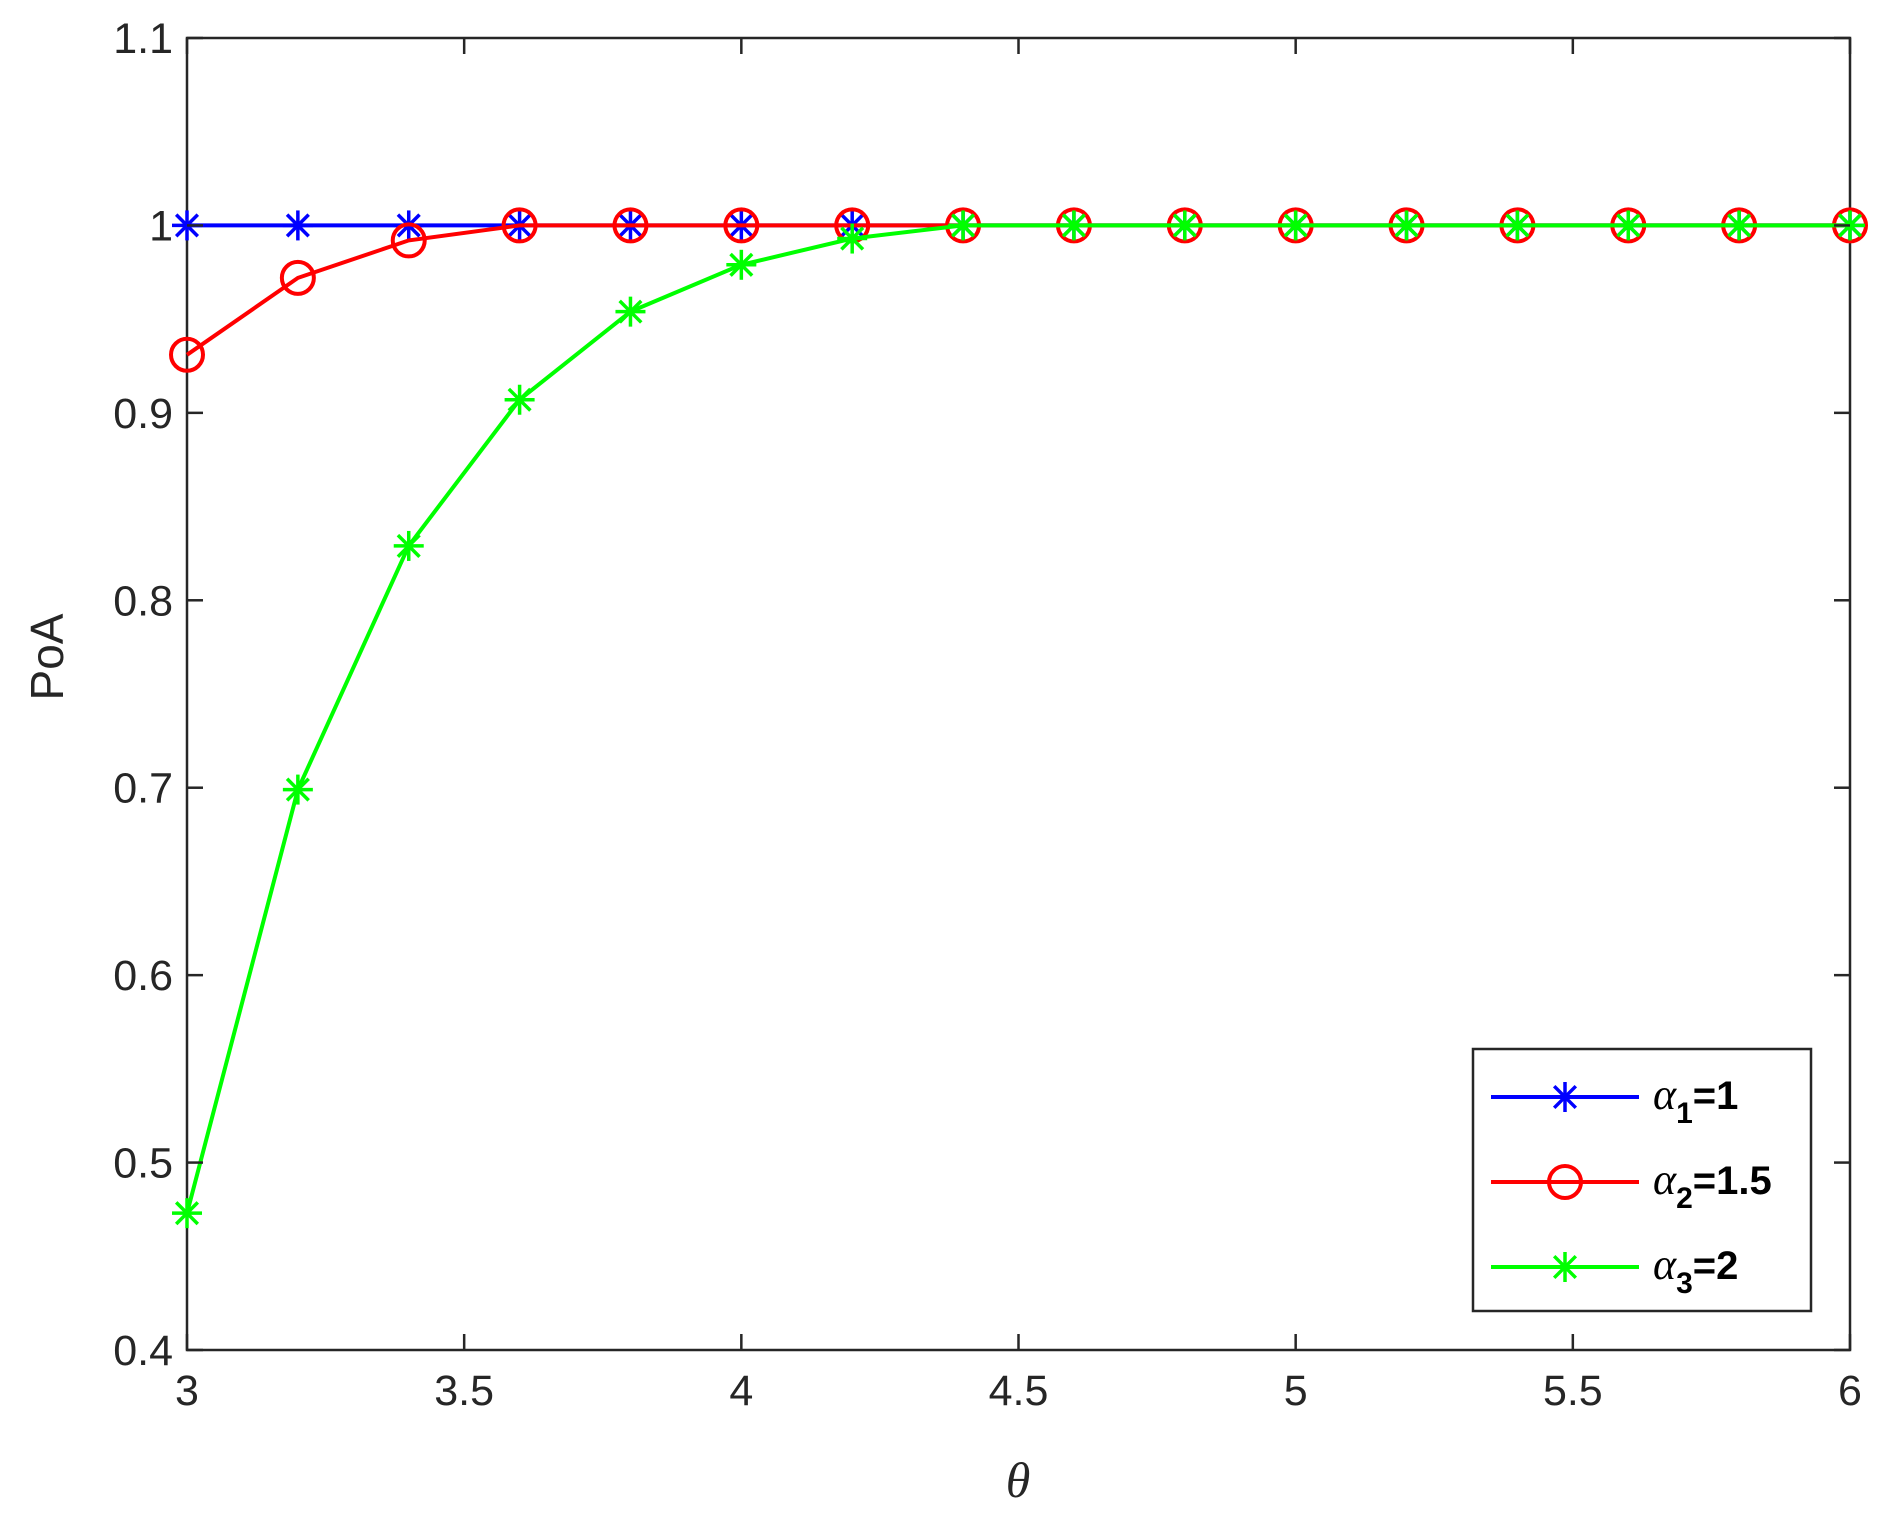  Describe the element at coordinates (1850, 1391) in the screenshot. I see `x-tick-label: 6` at that location.